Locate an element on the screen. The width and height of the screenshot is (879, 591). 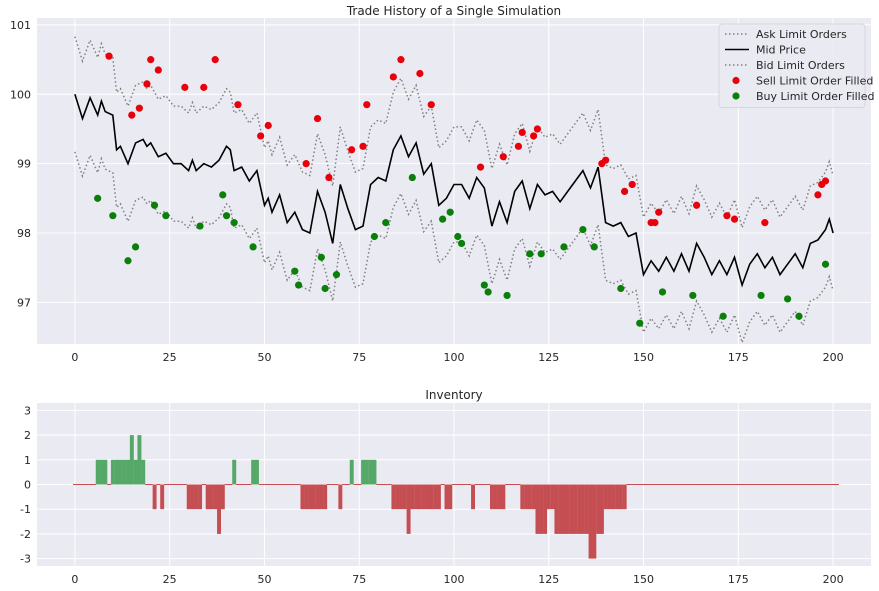
inventory-x-tick-label: 50 is located at coordinates (264, 579).